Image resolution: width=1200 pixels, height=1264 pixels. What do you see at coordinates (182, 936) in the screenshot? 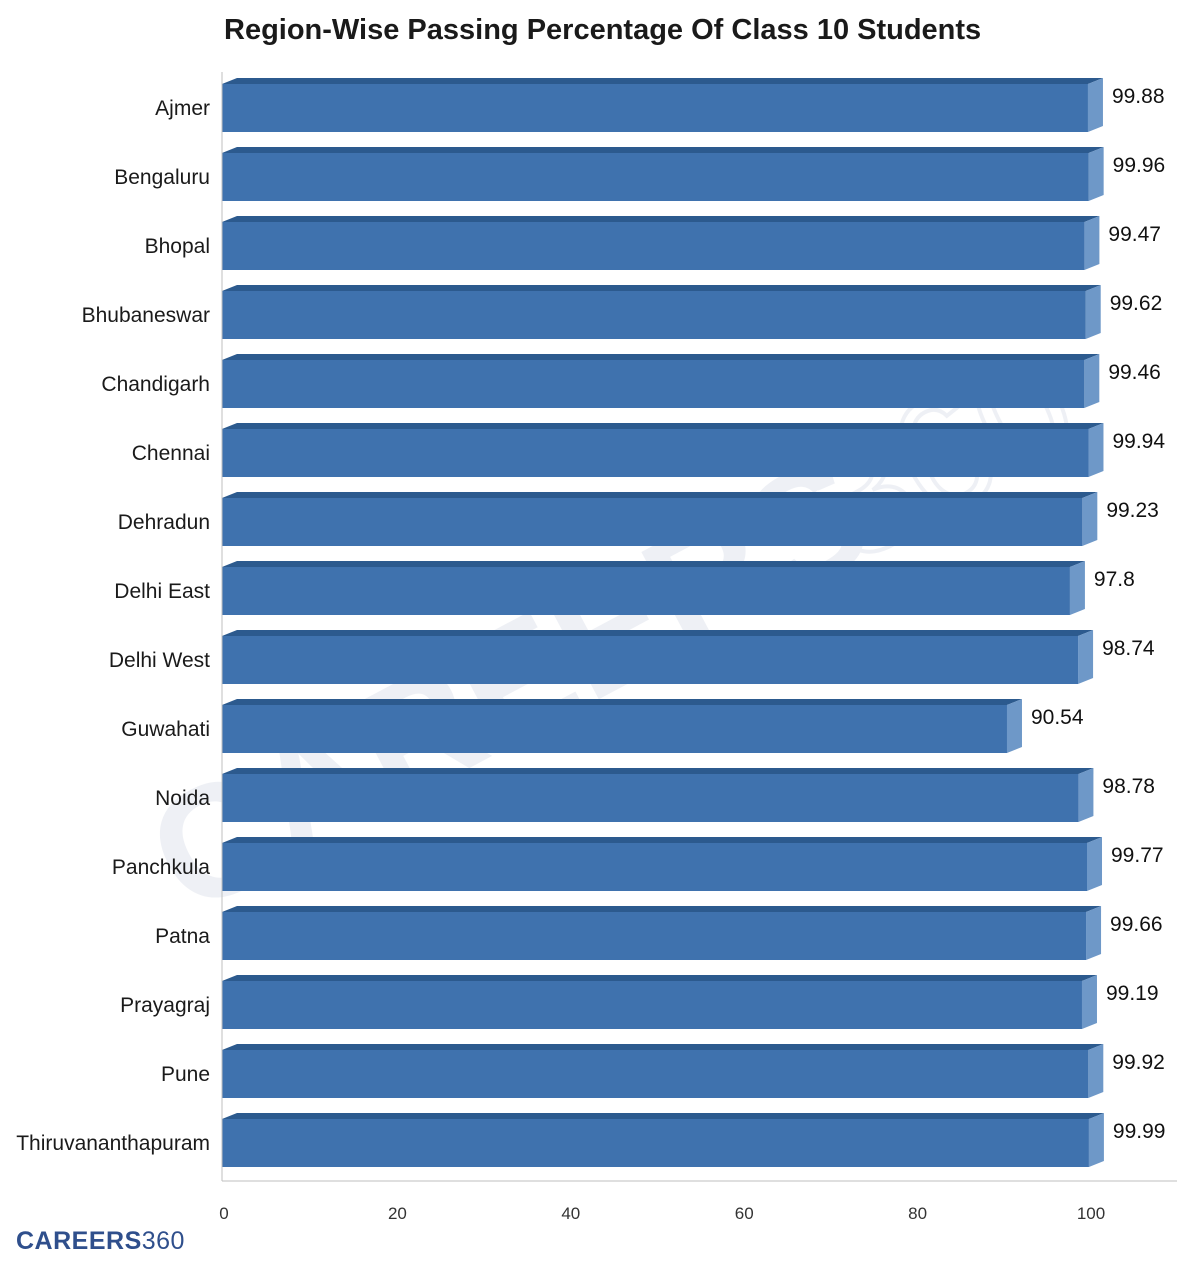
I see `category-label: Patna` at bounding box center [182, 936].